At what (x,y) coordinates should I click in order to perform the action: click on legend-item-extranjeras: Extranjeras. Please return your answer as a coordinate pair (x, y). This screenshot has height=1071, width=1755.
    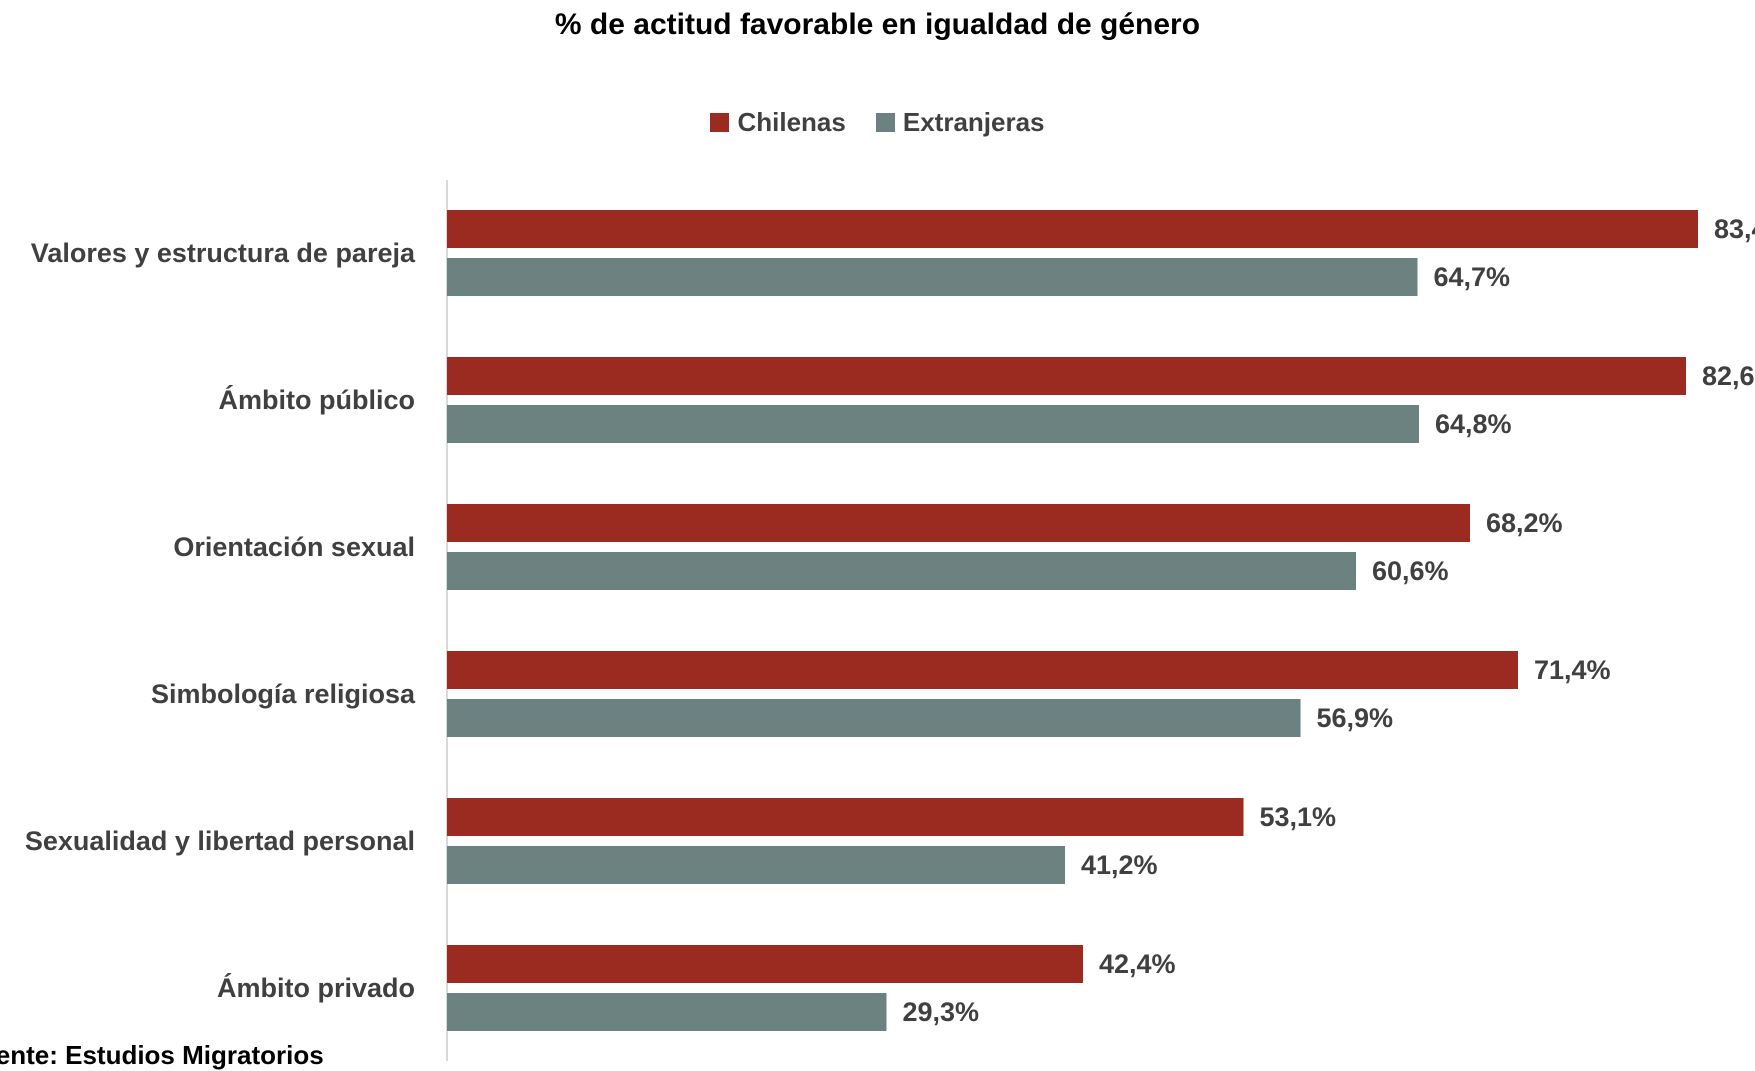
    Looking at the image, I should click on (960, 122).